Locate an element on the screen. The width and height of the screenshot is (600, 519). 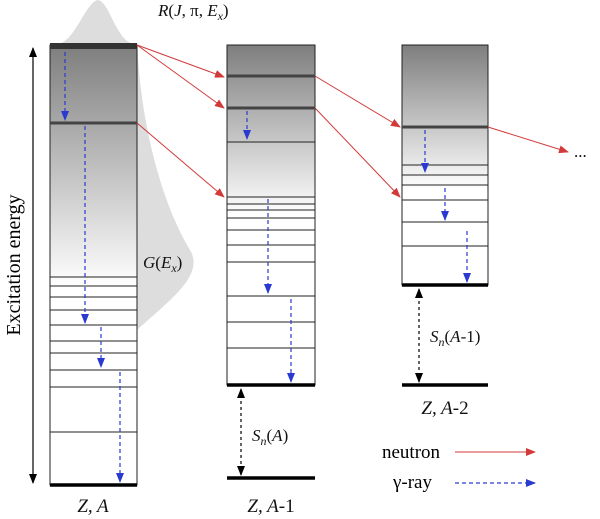
nucleus-label: Z, A-1 is located at coordinates (270, 506).